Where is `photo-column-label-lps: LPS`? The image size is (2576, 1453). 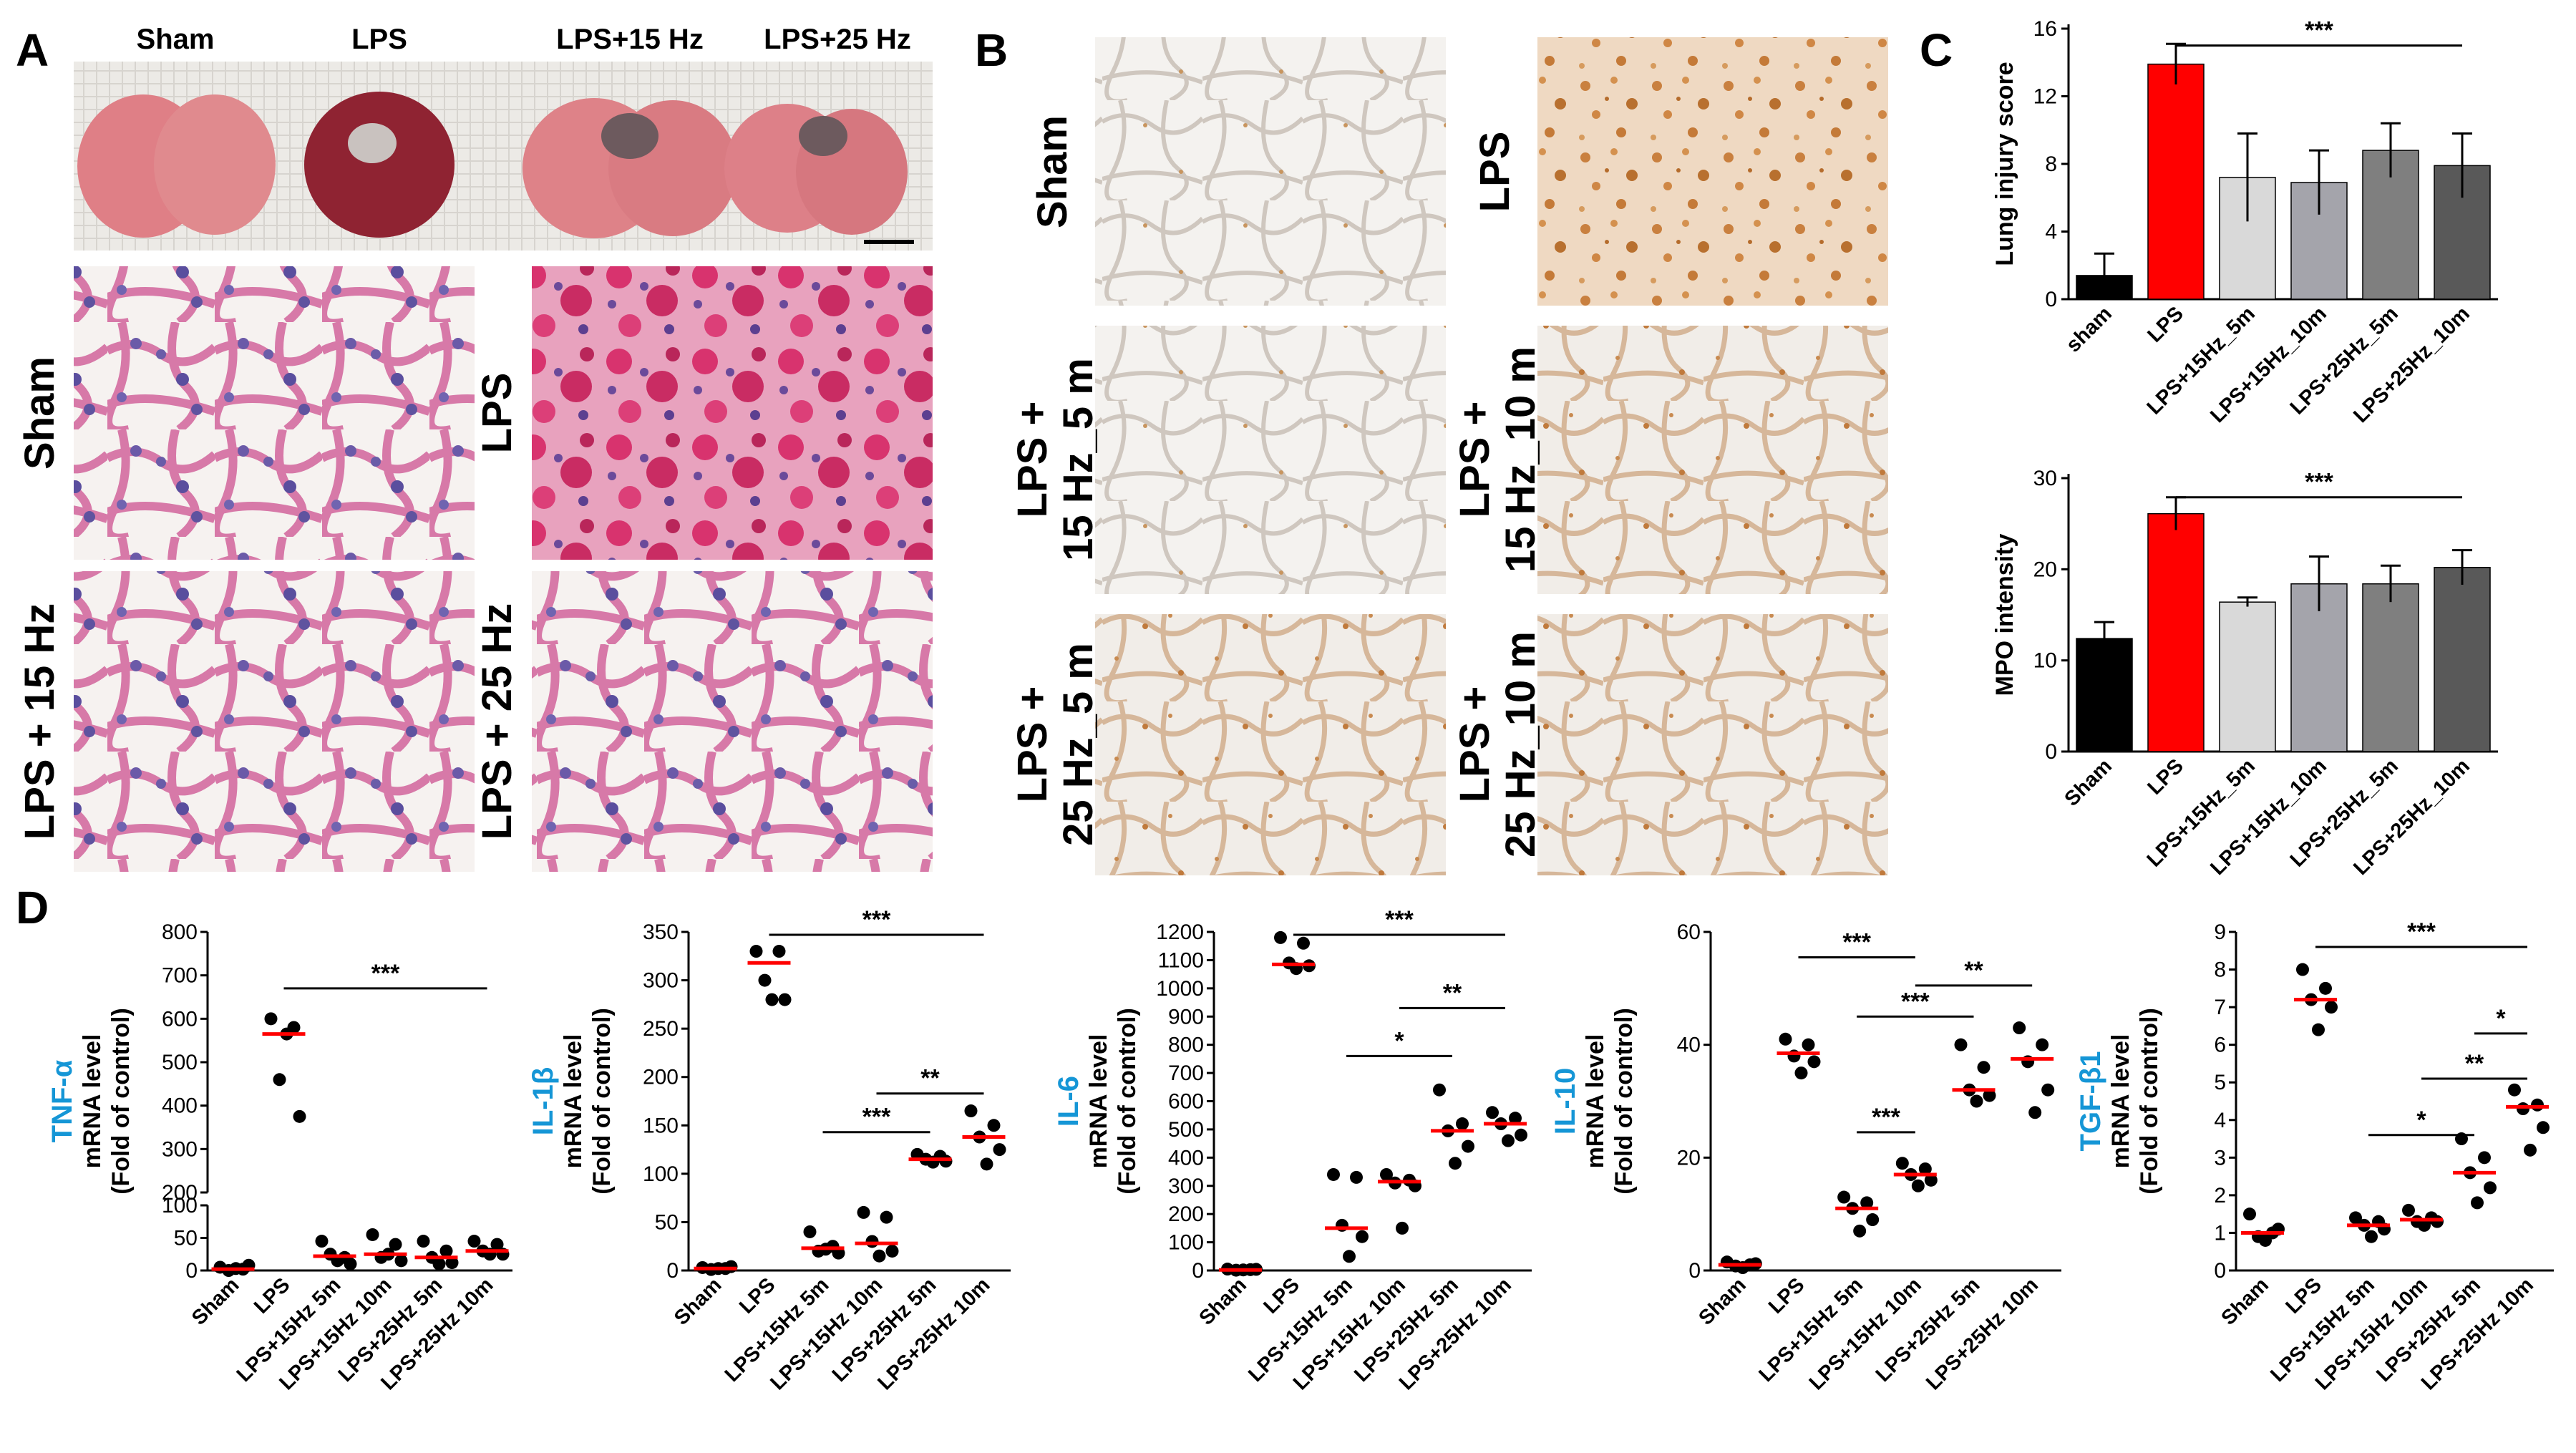 photo-column-label-lps: LPS is located at coordinates (379, 39).